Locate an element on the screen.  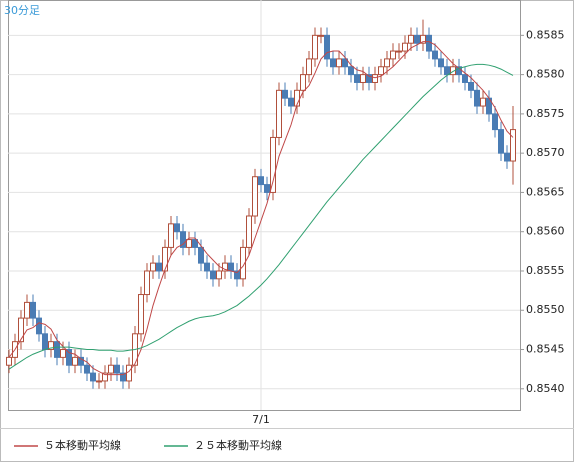
y-tick-label: 0.8550 is located at coordinates (545, 309).